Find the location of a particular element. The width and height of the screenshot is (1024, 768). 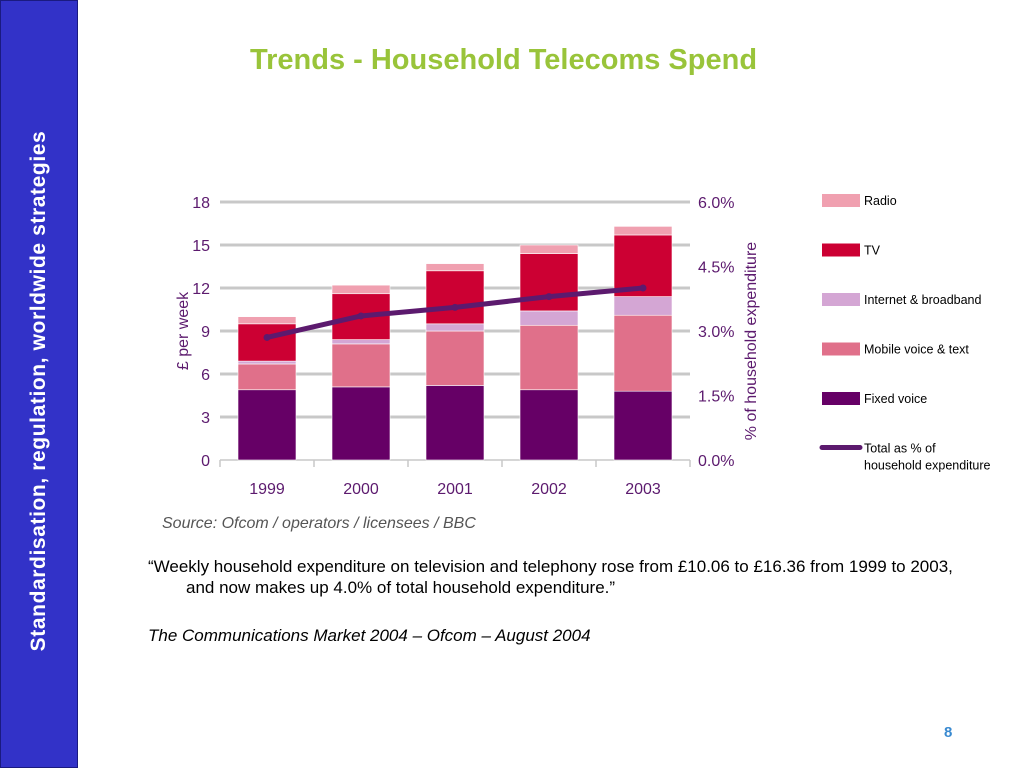

y2-tick-label: 6.0% is located at coordinates (716, 203).